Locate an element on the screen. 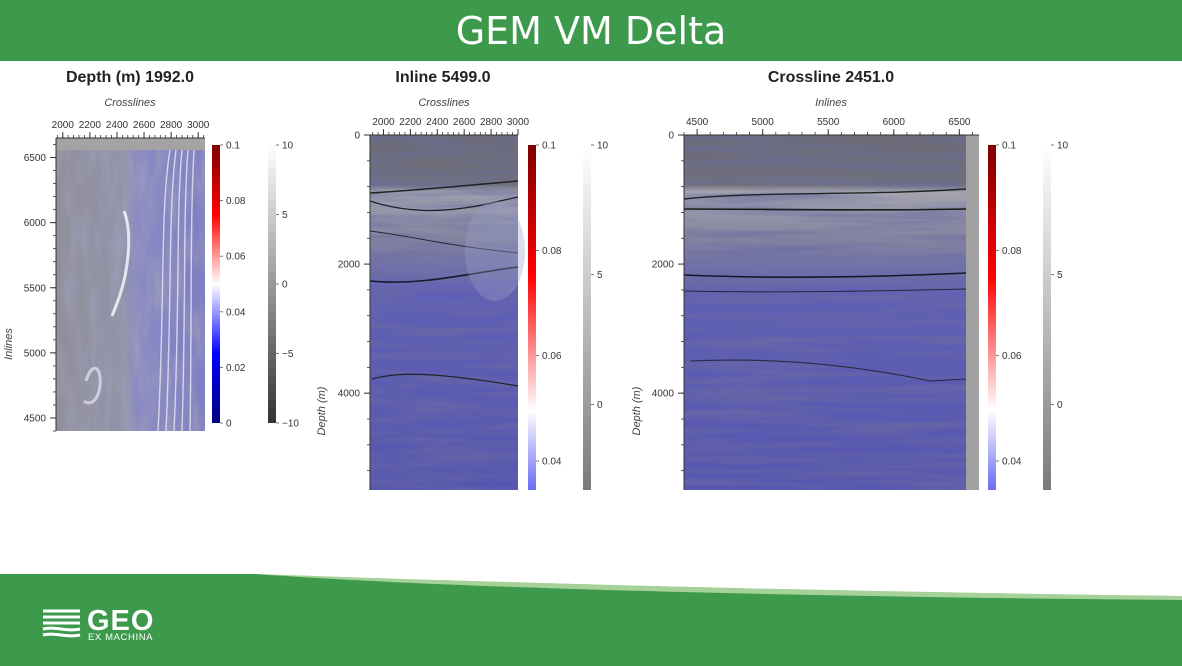  inline-section-cb2-tick-label: 5 is located at coordinates (600, 275).